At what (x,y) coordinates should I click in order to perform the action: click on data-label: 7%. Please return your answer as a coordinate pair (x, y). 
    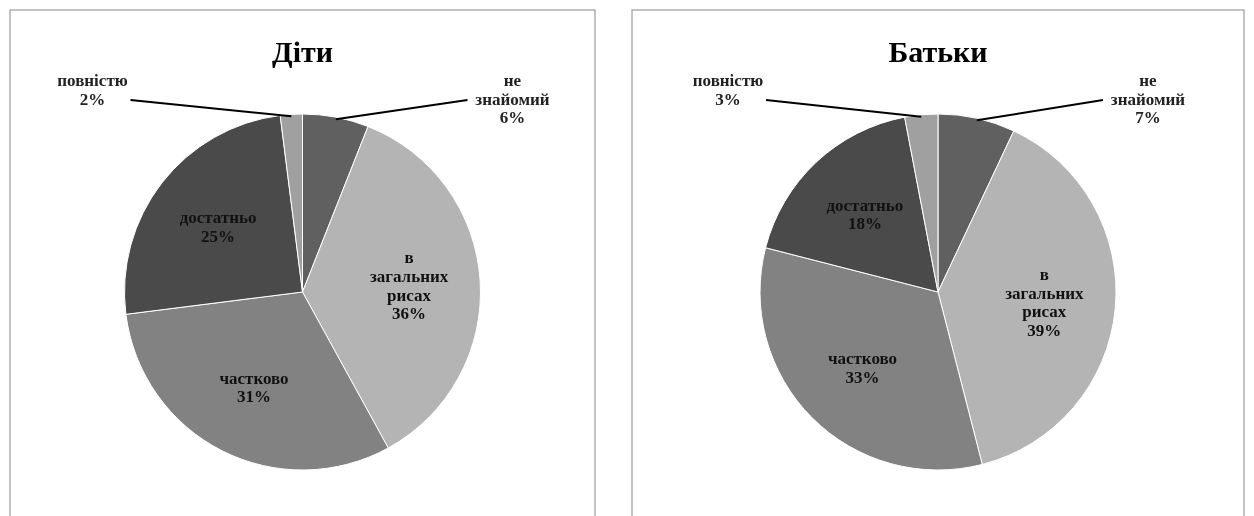
    Looking at the image, I should click on (1148, 118).